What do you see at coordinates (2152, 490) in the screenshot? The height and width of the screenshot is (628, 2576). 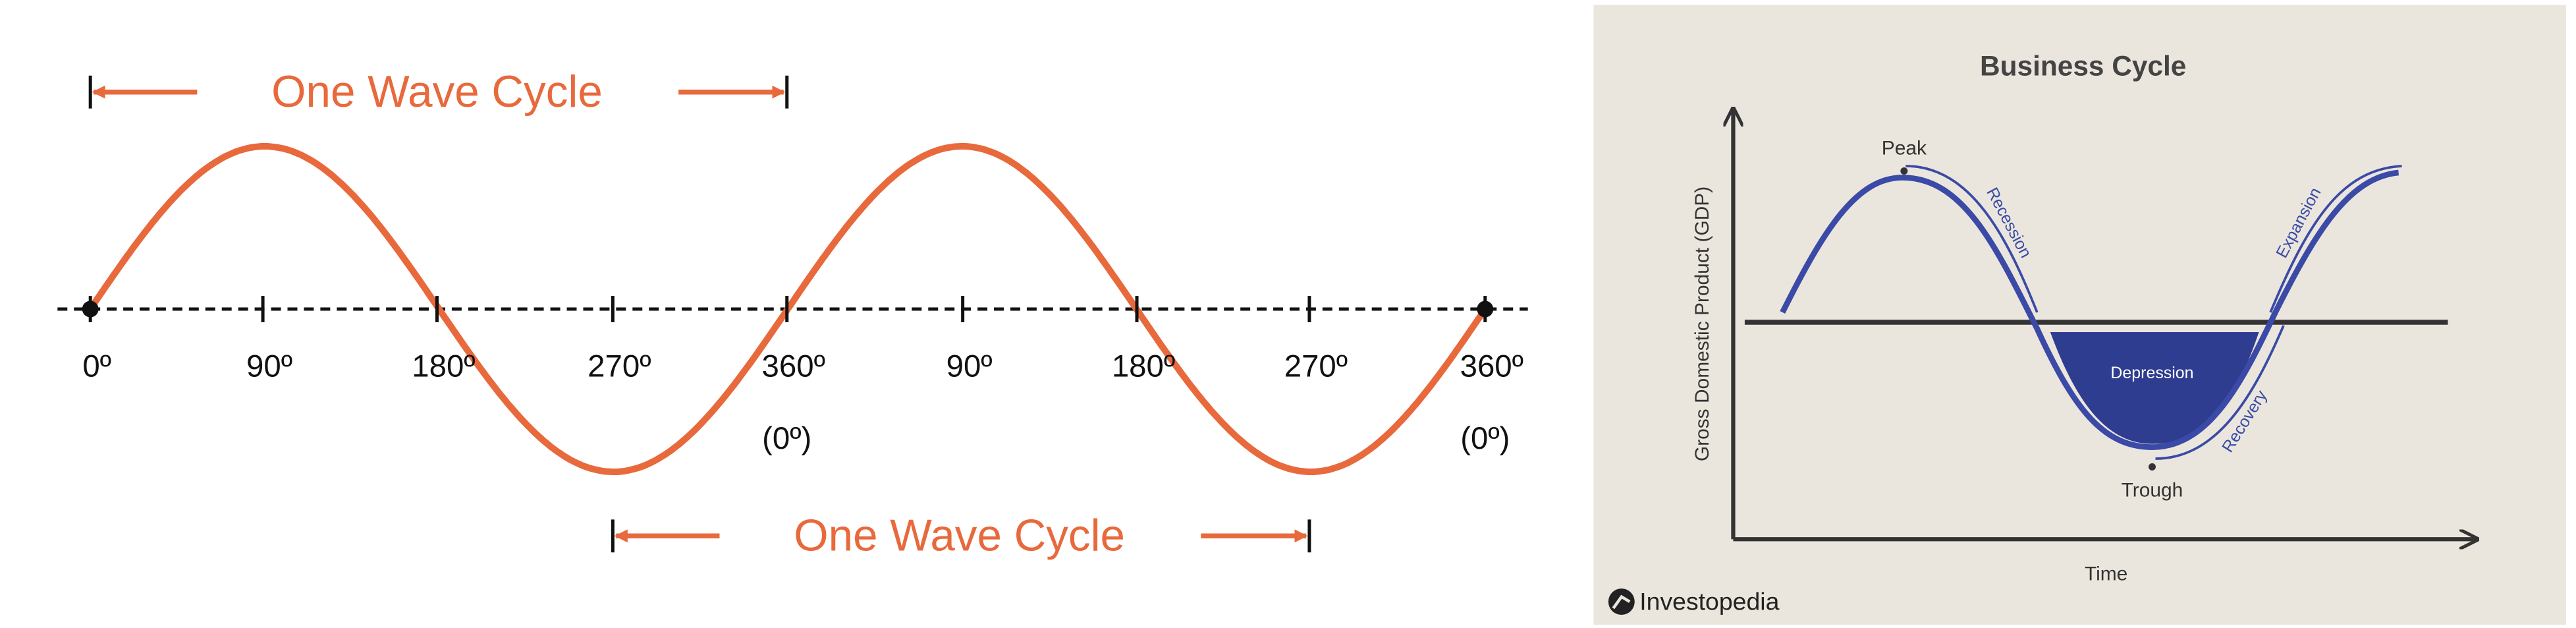 I see `trough-label: Trough` at bounding box center [2152, 490].